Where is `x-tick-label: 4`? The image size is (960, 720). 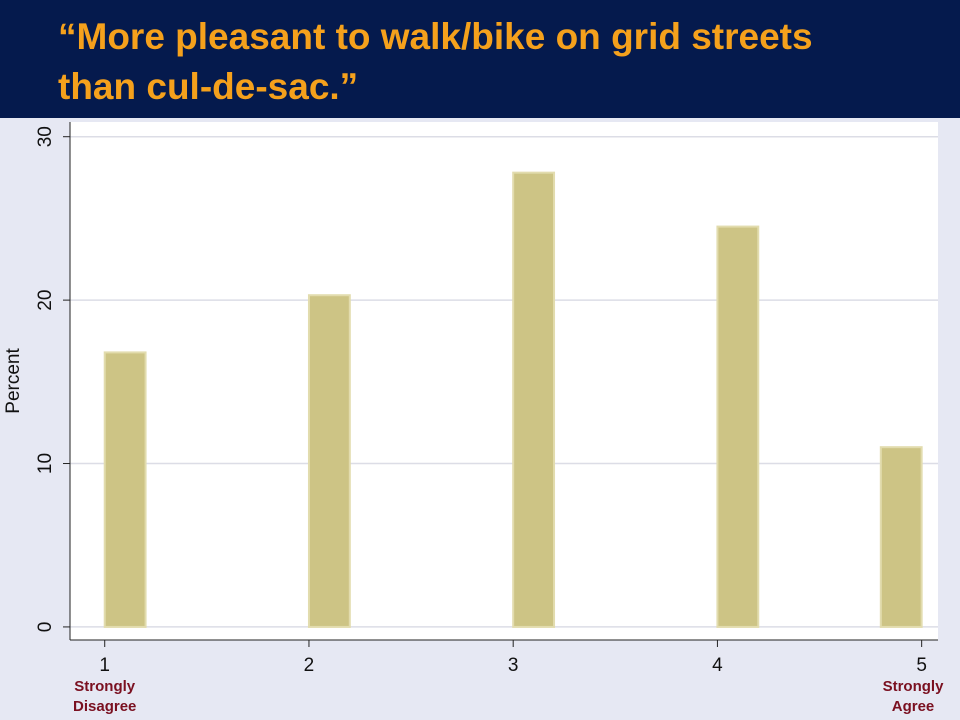
x-tick-label: 4 is located at coordinates (717, 665).